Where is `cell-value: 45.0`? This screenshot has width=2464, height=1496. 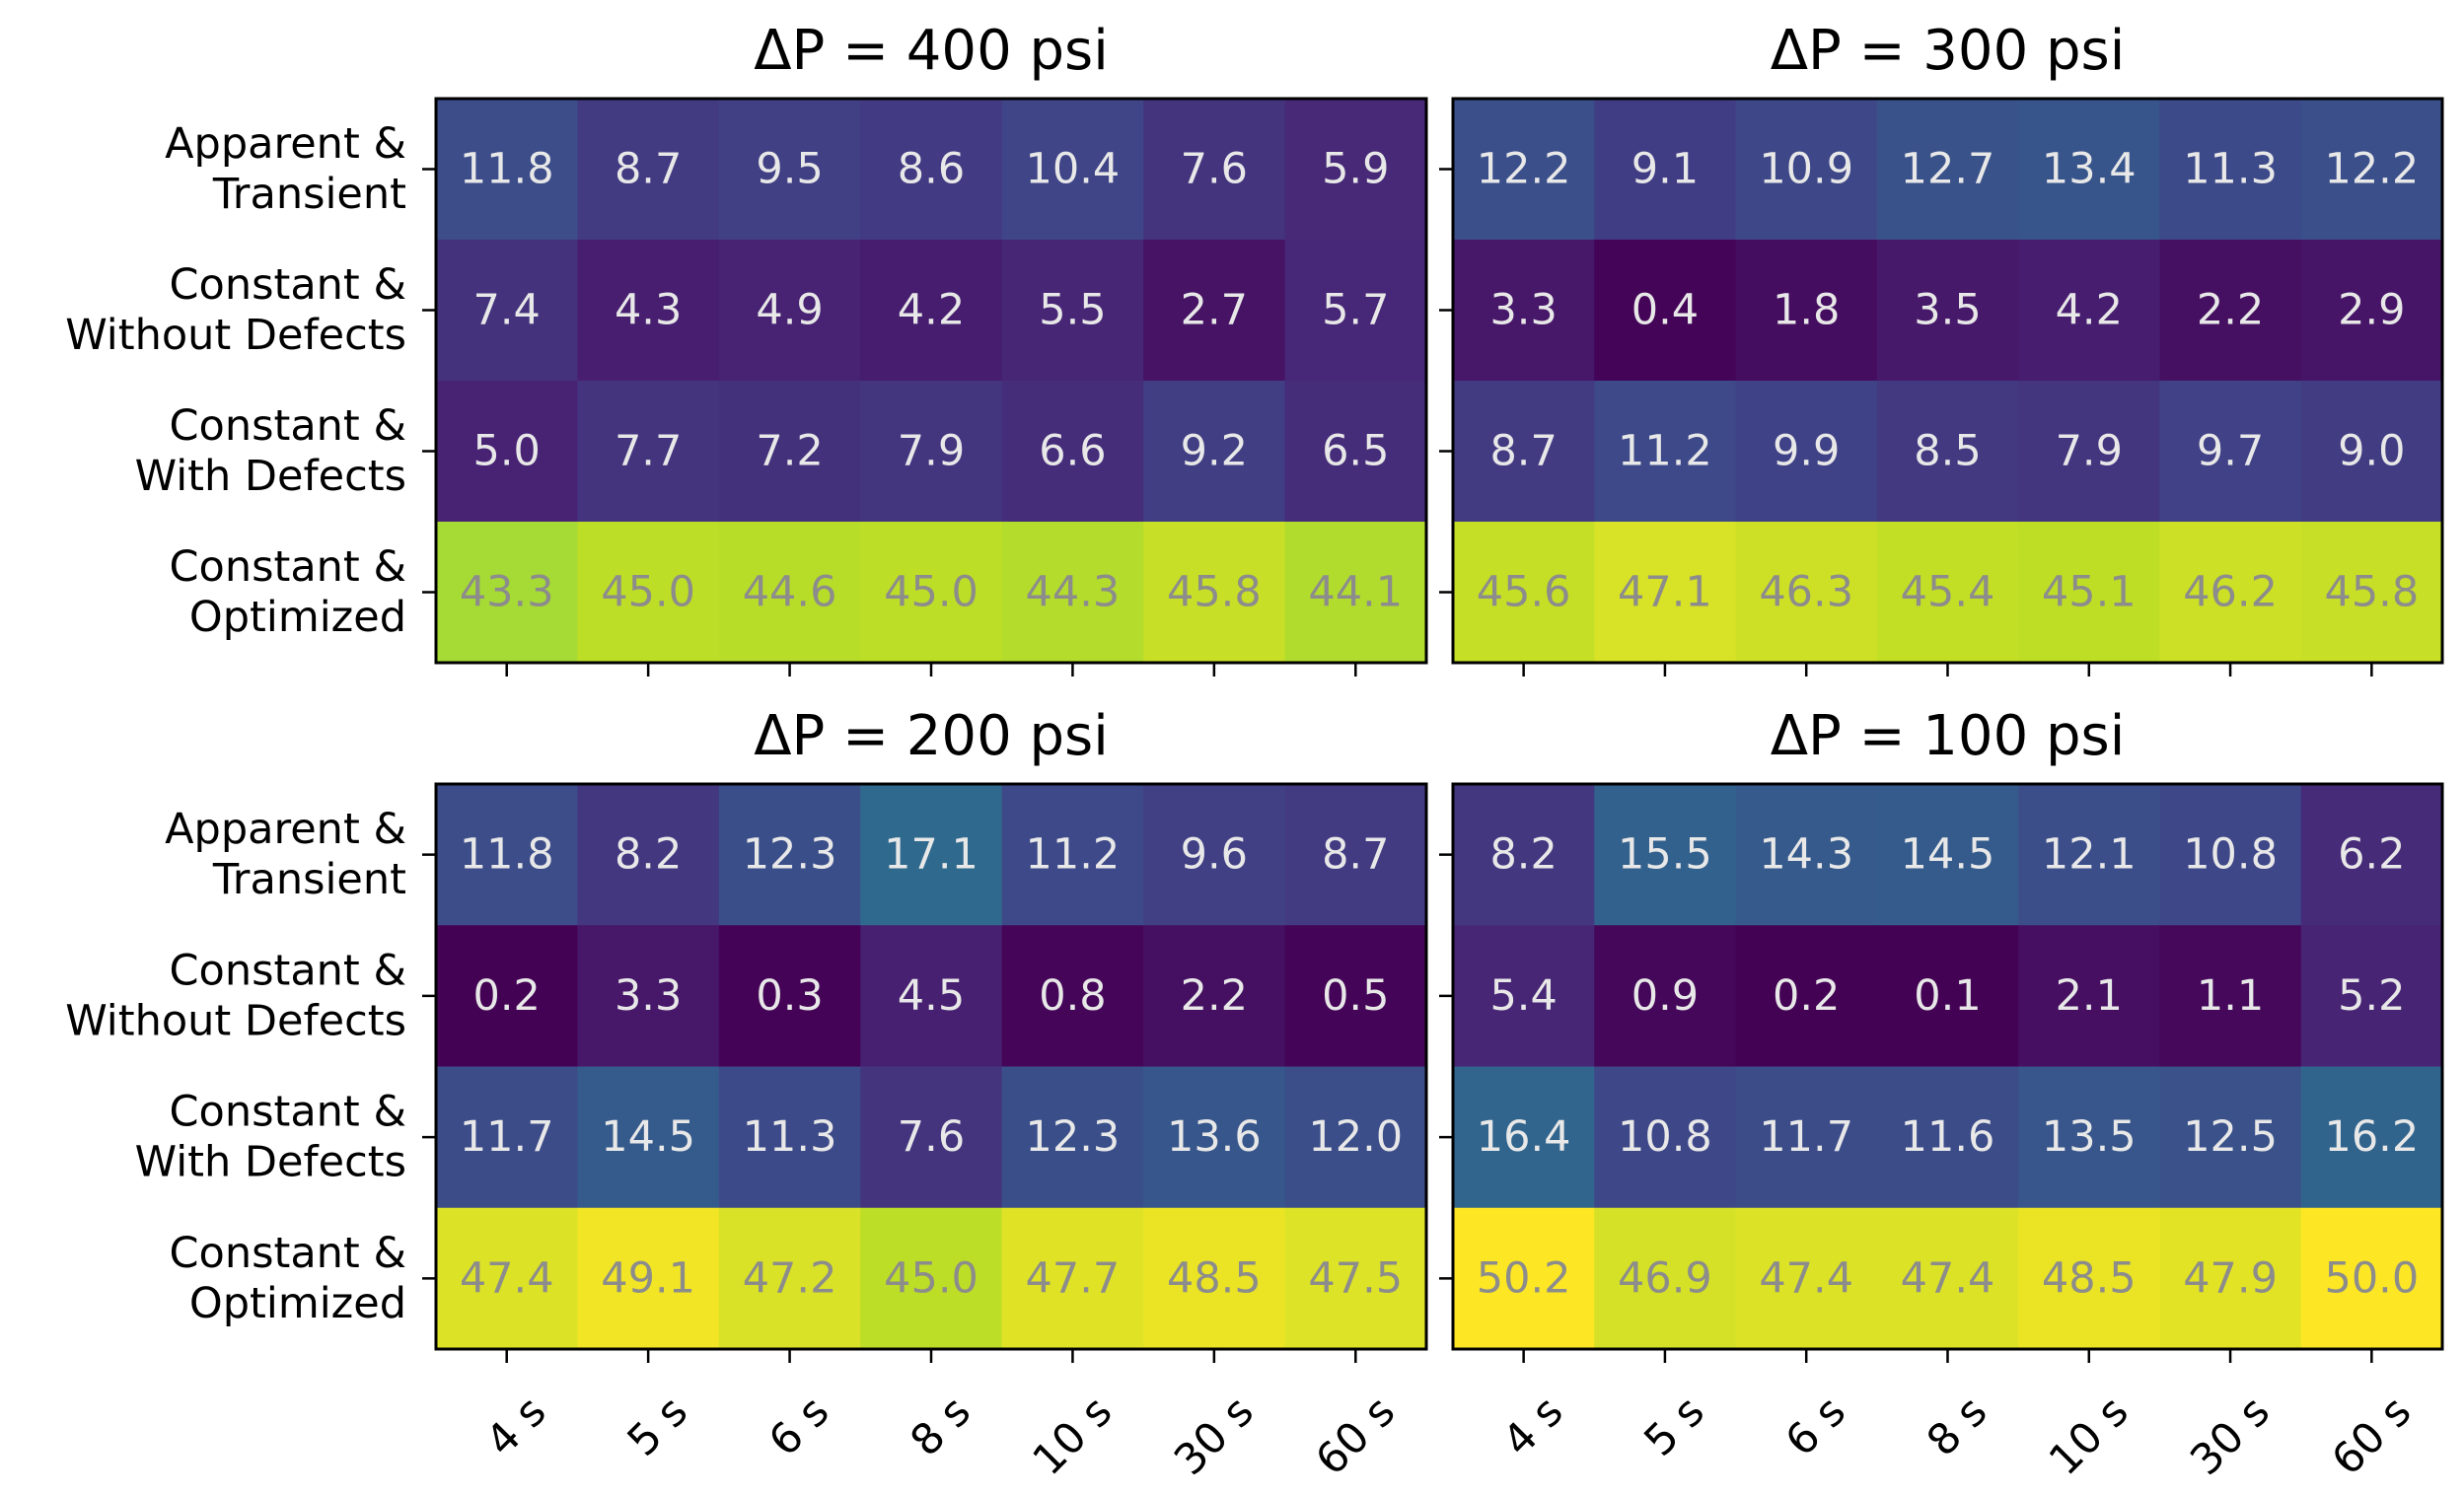 cell-value: 45.0 is located at coordinates (648, 592).